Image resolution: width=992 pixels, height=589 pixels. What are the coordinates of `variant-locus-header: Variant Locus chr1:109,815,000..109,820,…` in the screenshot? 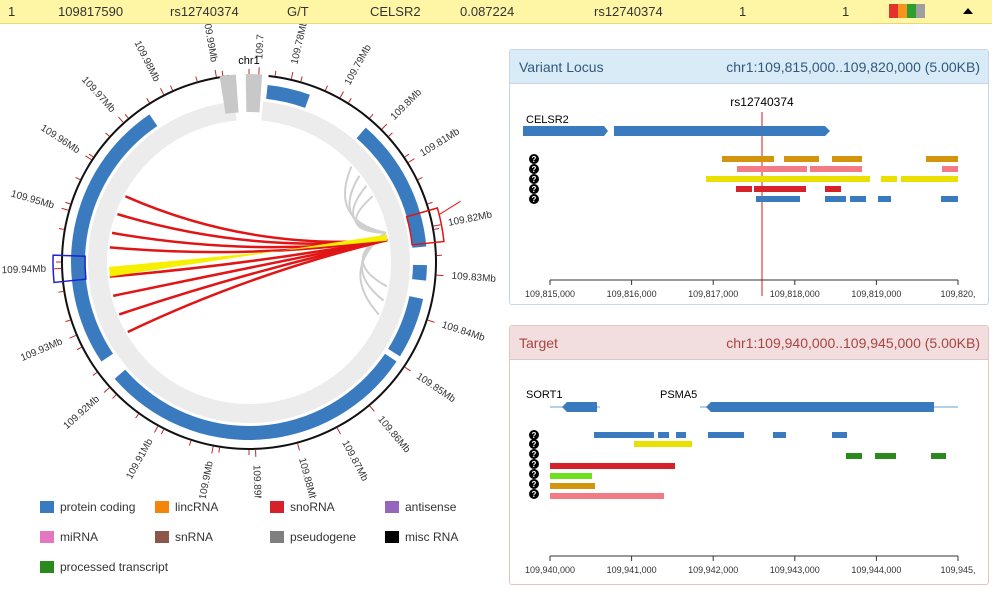 It's located at (749, 67).